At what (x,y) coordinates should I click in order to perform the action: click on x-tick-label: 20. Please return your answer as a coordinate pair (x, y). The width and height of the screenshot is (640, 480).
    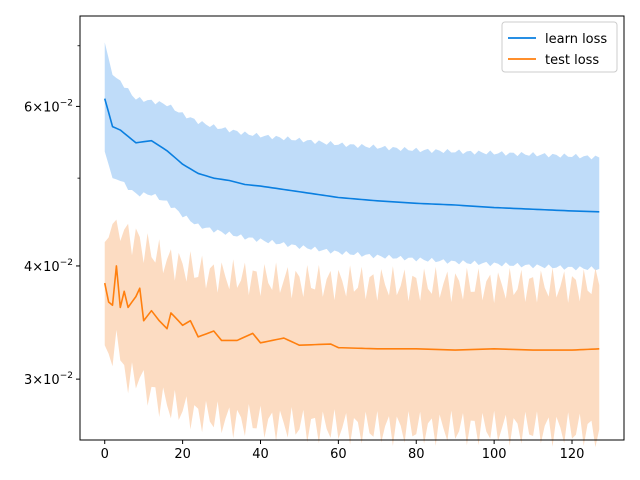
    Looking at the image, I should click on (182, 454).